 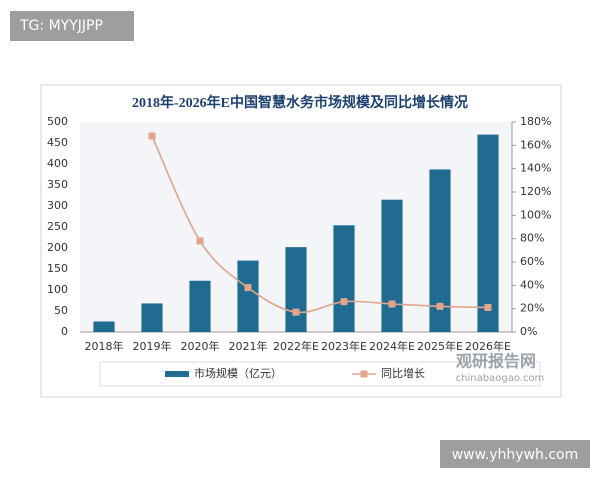 I want to click on x-tick-label: 2021年, so click(x=248, y=346).